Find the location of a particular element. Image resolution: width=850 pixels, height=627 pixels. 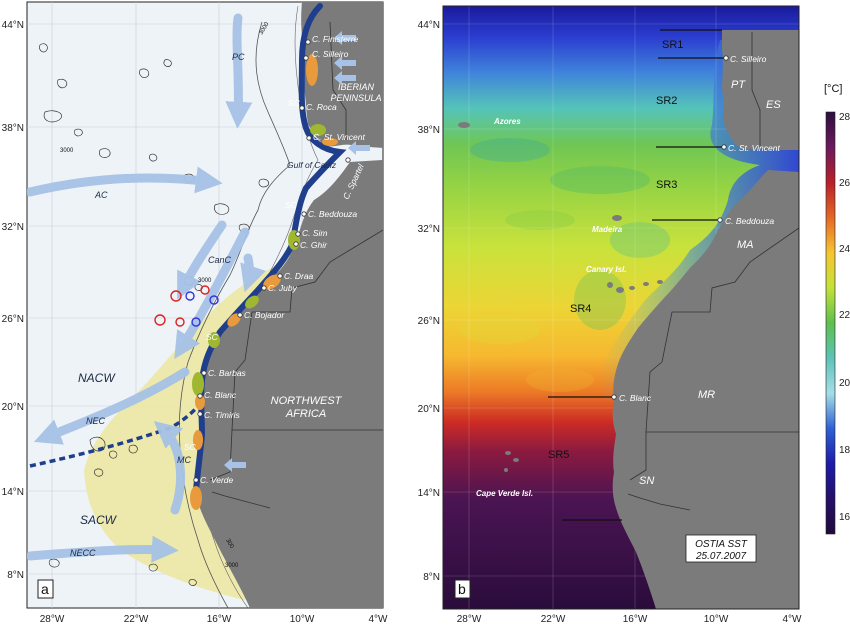

colorbar-ticks: 28 26 24 22 20 18 16 is located at coordinates (844, 317).